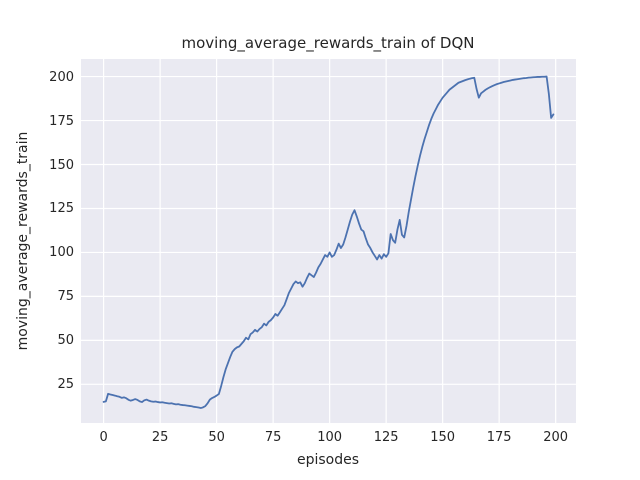  I want to click on y-tick-label: 200, so click(61, 77).